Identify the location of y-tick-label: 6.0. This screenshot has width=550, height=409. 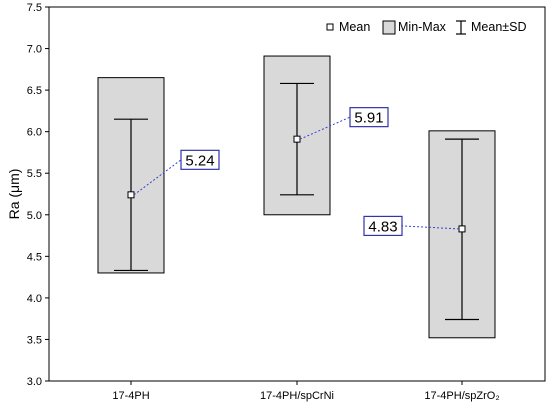
(34, 133).